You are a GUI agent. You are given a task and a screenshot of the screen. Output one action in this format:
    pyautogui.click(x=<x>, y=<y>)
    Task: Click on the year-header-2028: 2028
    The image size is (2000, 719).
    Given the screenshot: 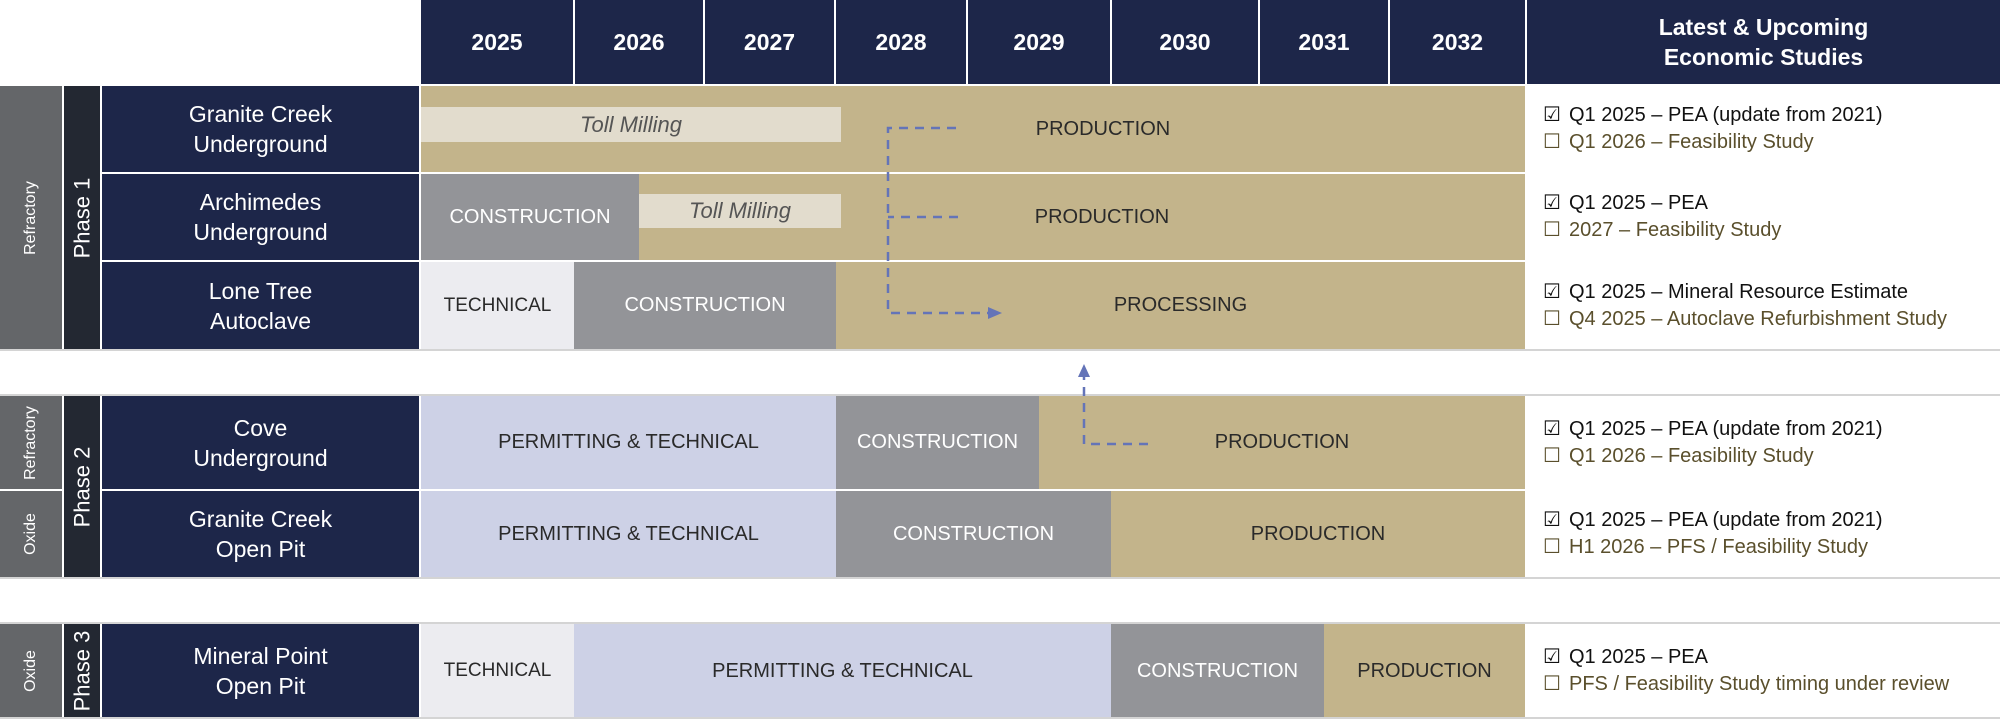 What is the action you would take?
    pyautogui.click(x=901, y=42)
    